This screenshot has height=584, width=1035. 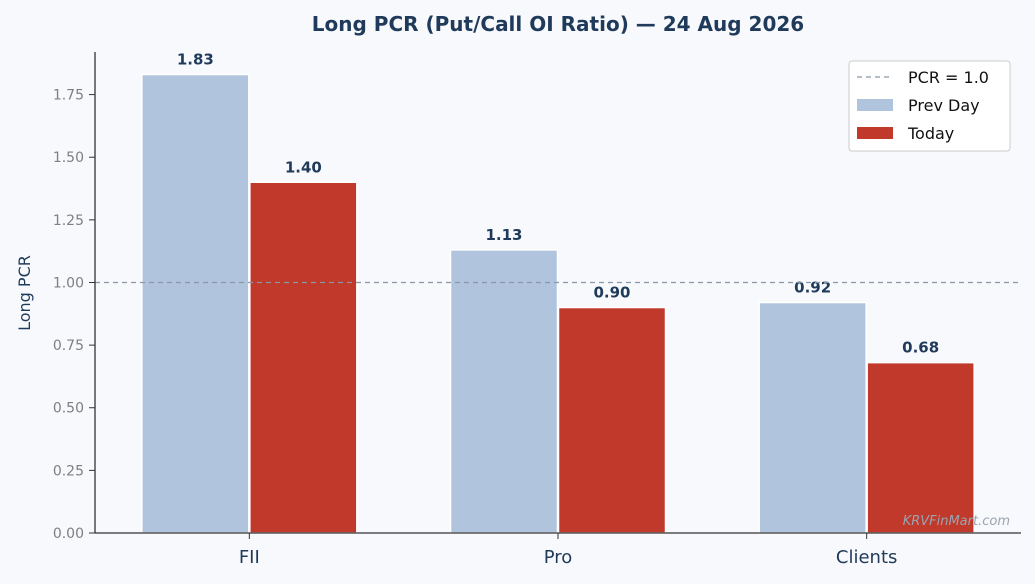 I want to click on y-axis-label: Long PCR, so click(x=24, y=293).